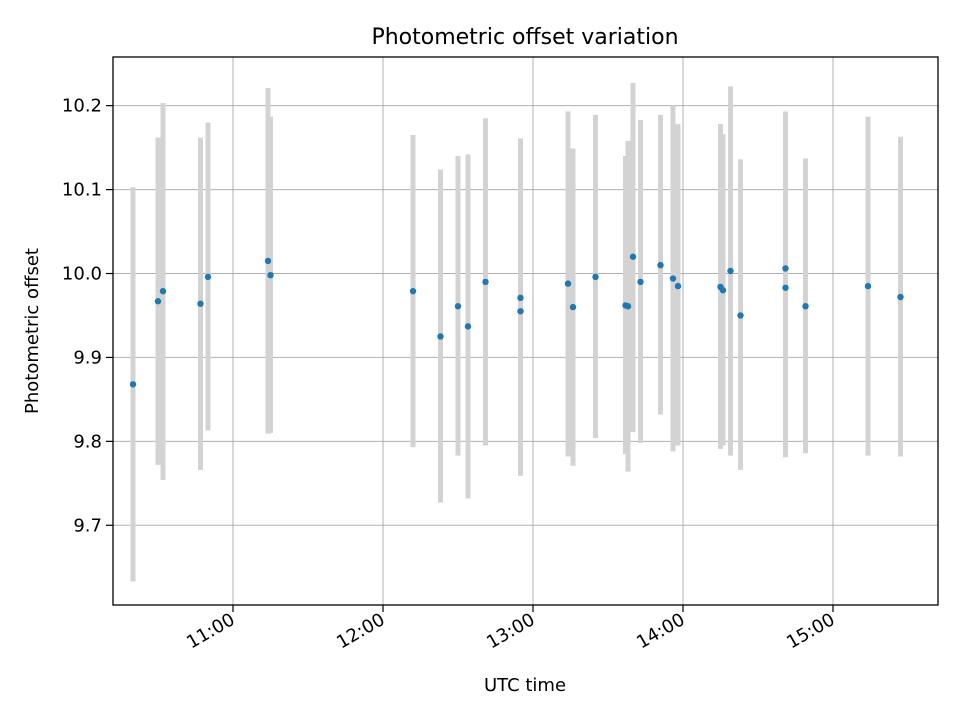 Image resolution: width=960 pixels, height=720 pixels. What do you see at coordinates (82, 190) in the screenshot?
I see `y-tick-label: 10.1` at bounding box center [82, 190].